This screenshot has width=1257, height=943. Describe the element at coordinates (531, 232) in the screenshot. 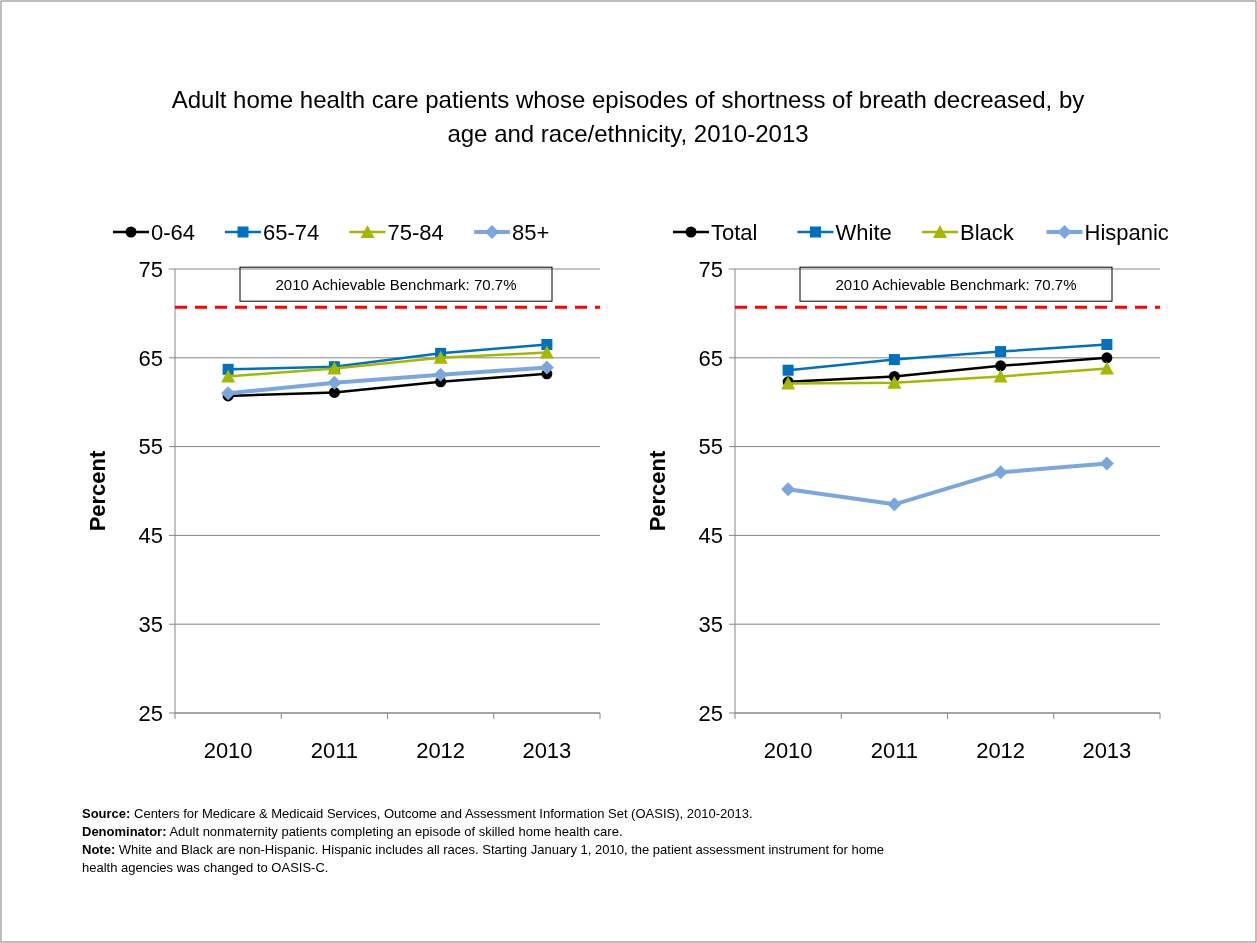

I see `legend-label: 85+` at that location.